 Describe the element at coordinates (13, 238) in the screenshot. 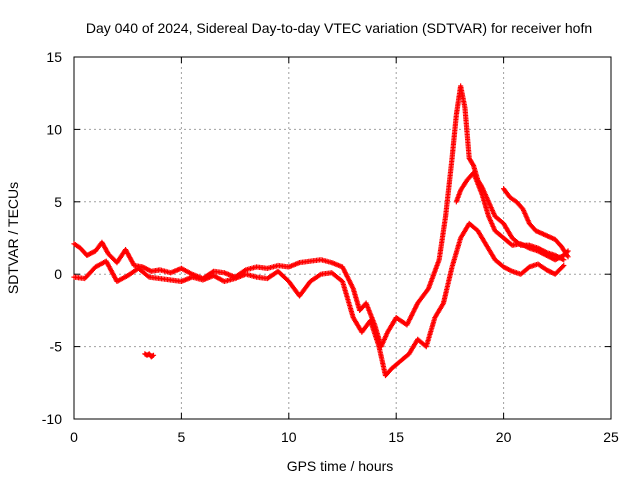

I see `y-axis-label: SDTVAR / TECUs` at that location.